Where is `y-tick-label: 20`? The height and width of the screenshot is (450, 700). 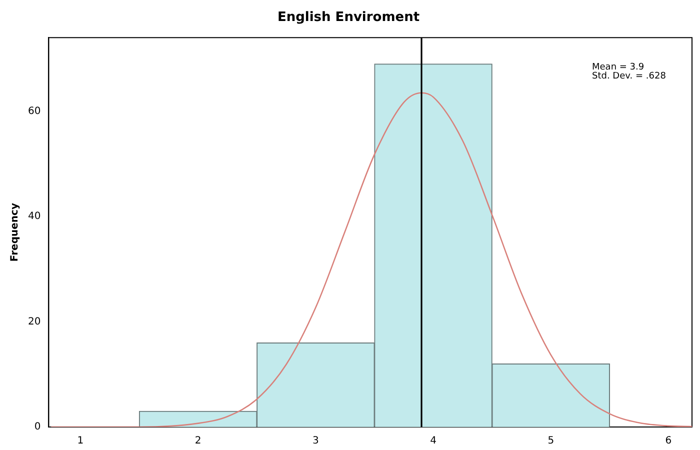 y-tick-label: 20 is located at coordinates (34, 322).